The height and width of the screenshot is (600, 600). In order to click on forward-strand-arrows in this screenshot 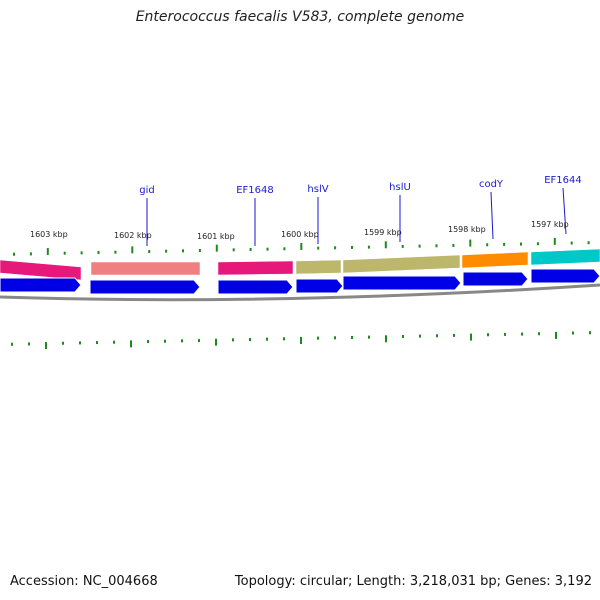, I will do `click(300, 281)`.